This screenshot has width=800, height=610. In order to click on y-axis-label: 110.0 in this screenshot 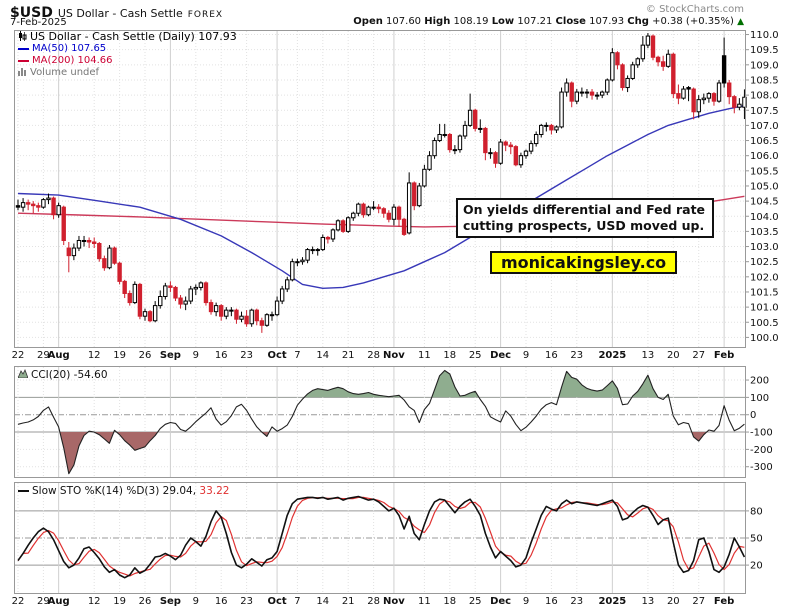, I will do `click(764, 35)`.